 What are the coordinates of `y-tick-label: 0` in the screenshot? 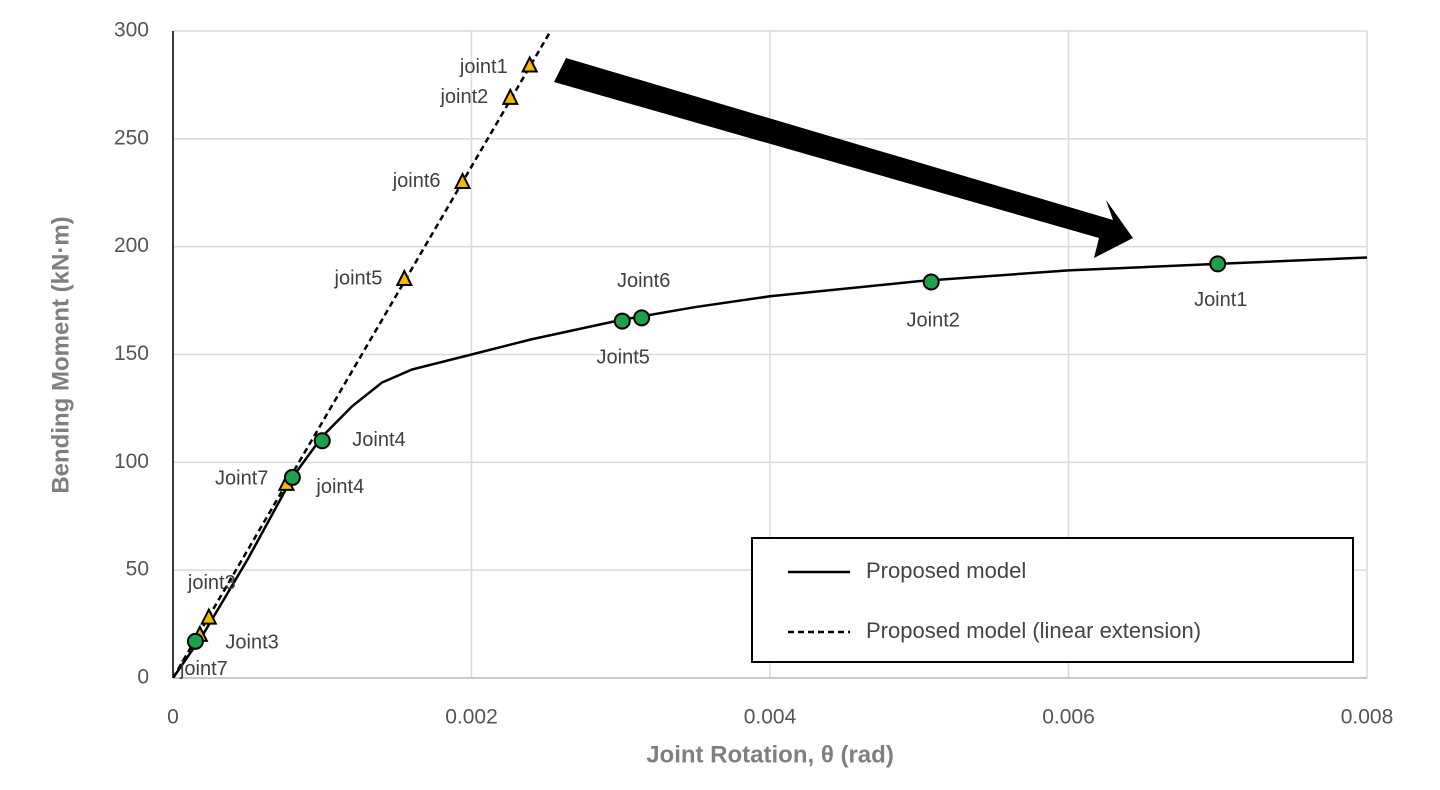 It's located at (143, 677).